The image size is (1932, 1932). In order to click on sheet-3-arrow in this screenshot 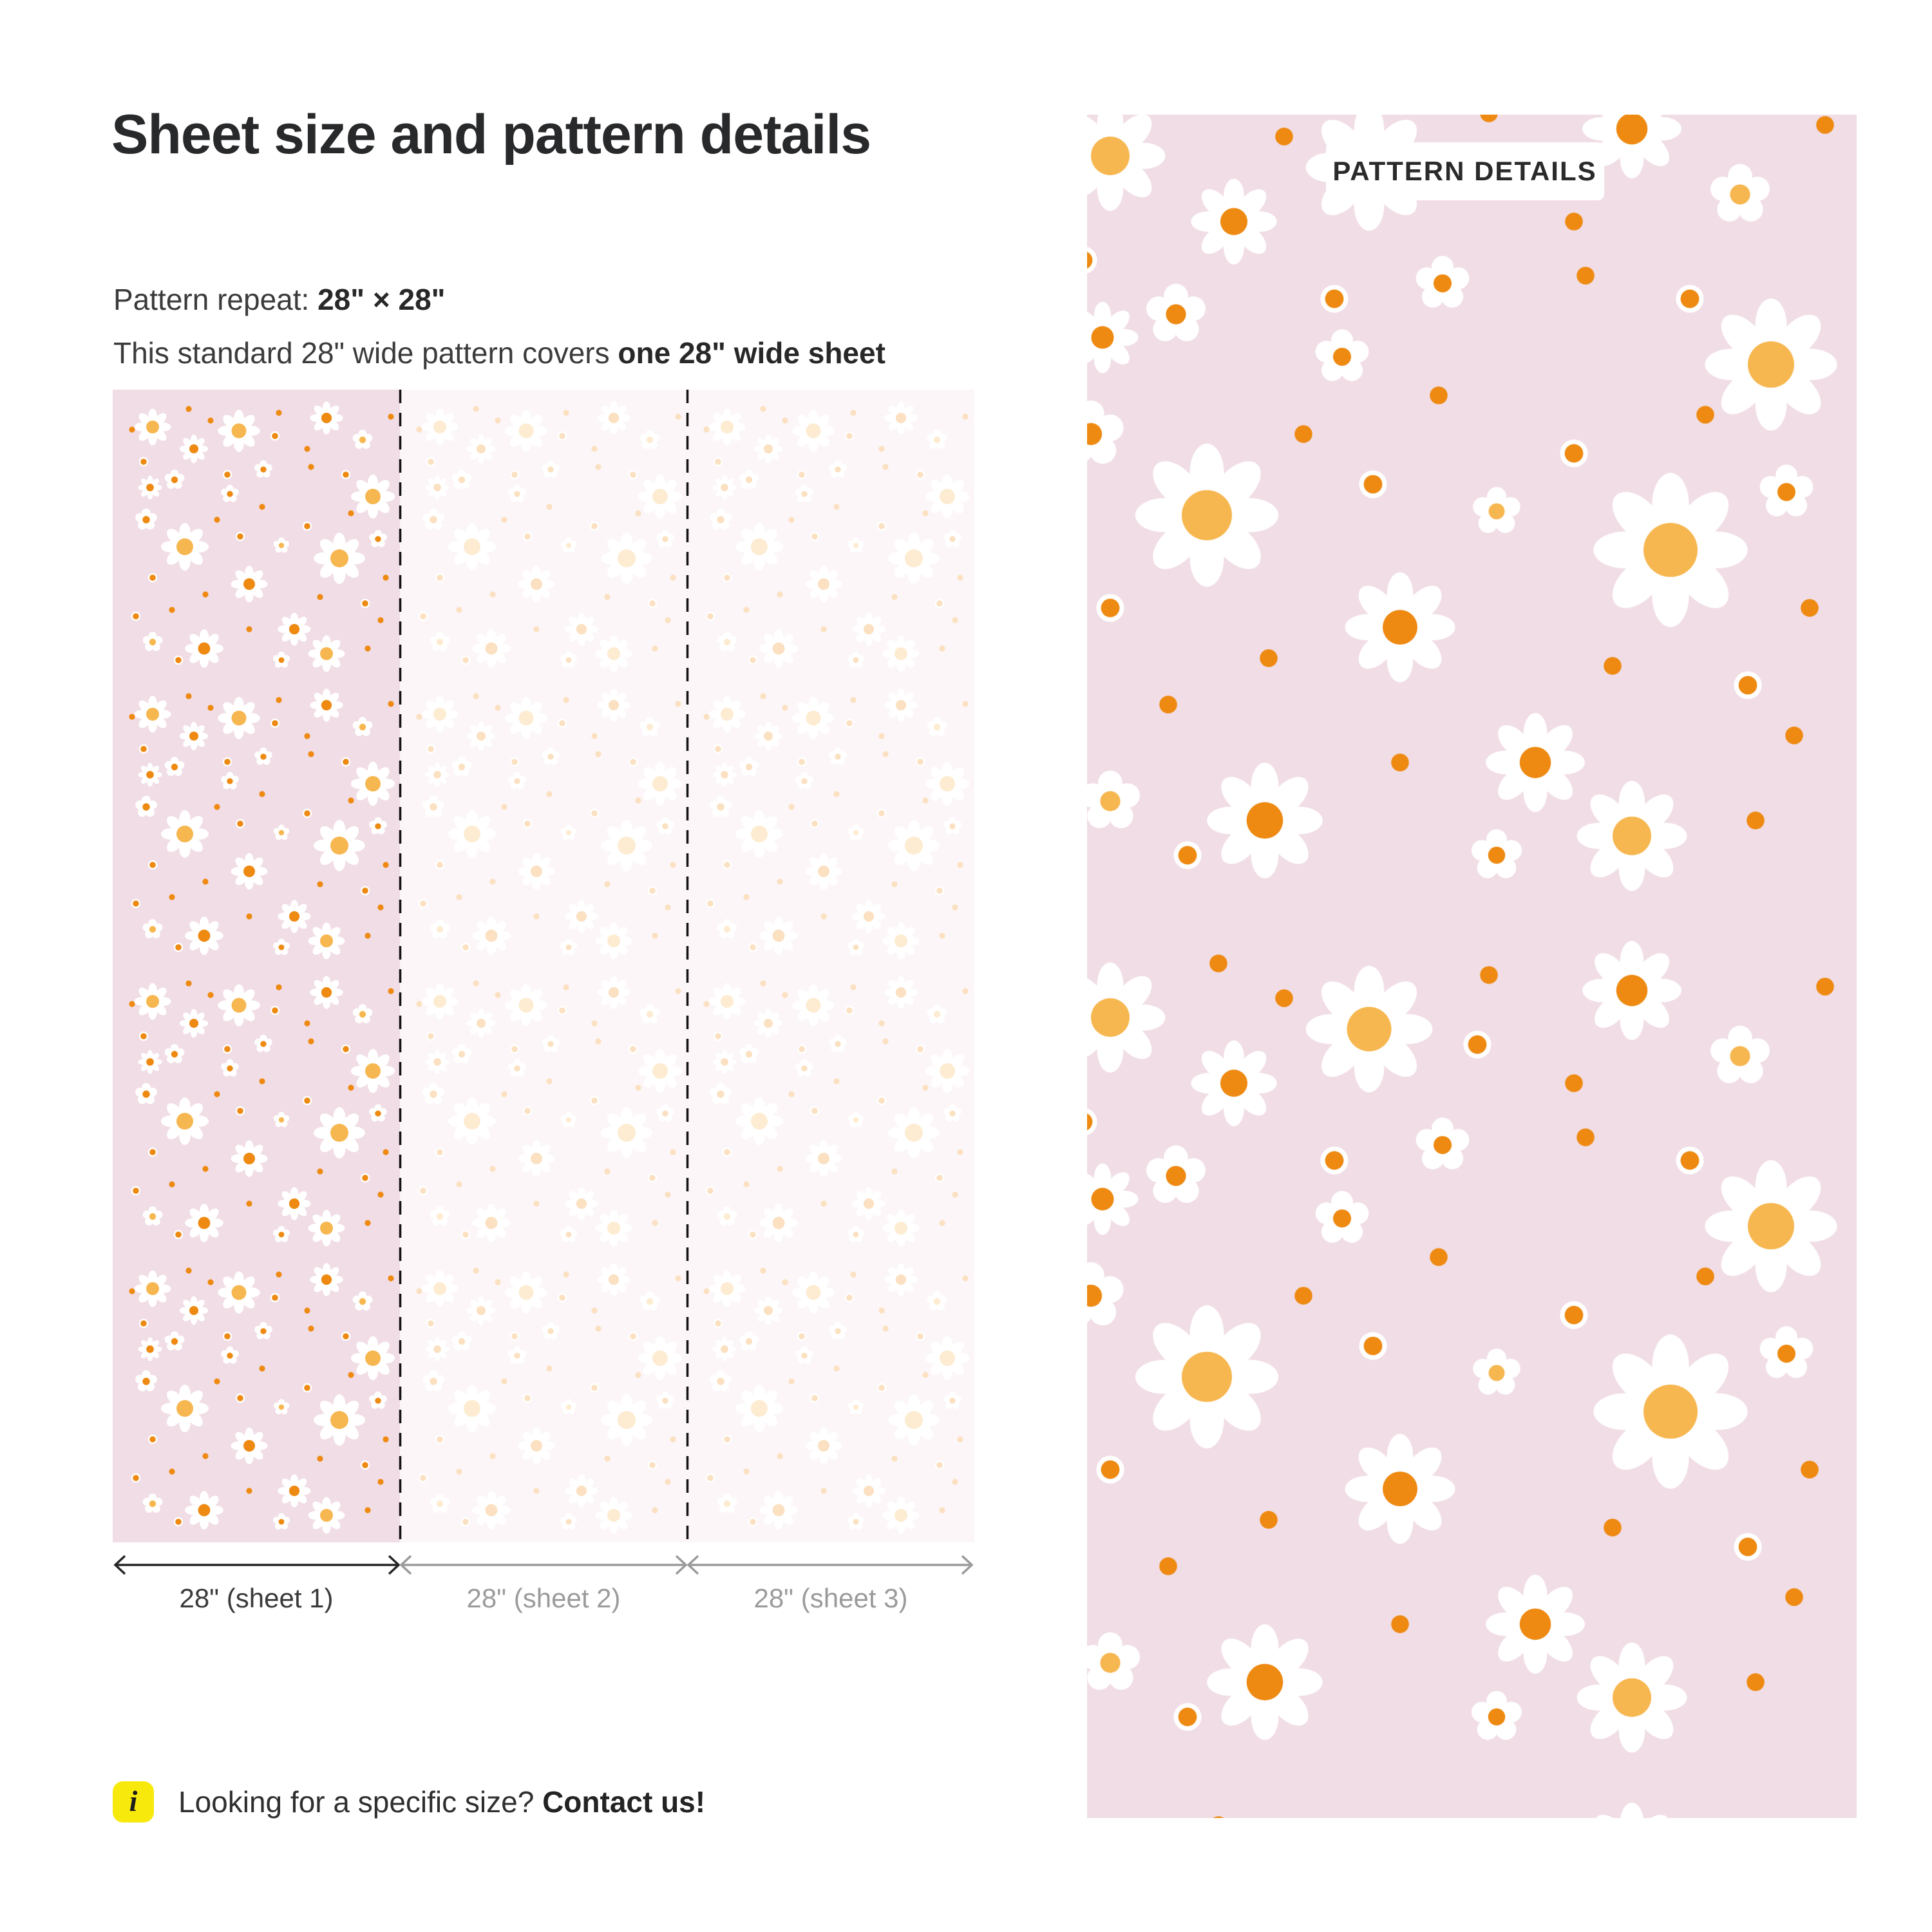, I will do `click(830, 1565)`.